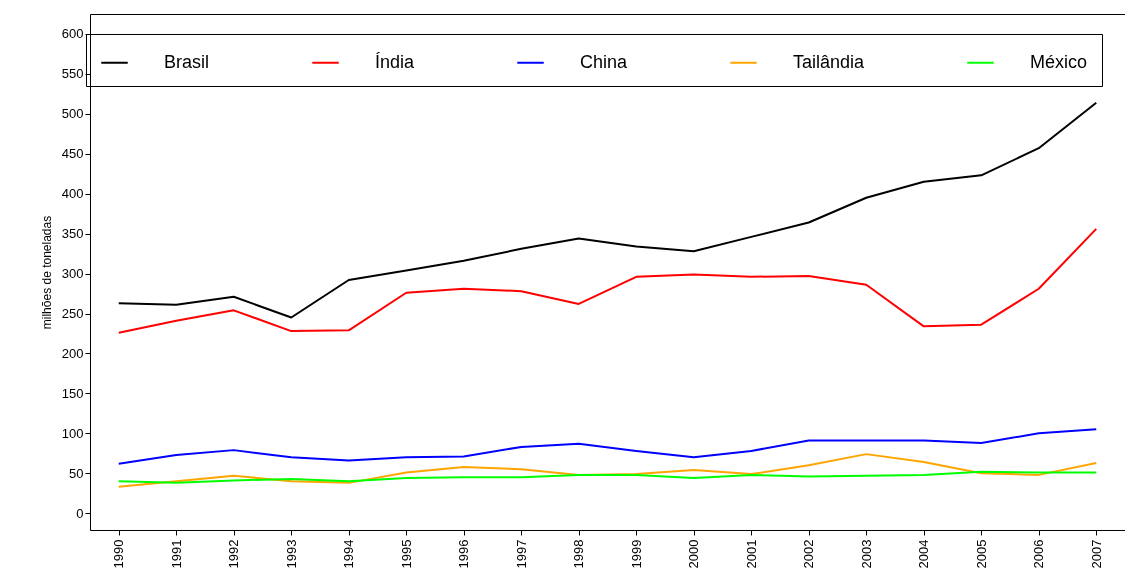 Image resolution: width=1129 pixels, height=581 pixels. What do you see at coordinates (694, 554) in the screenshot?
I see `x-tick-label: 2000` at bounding box center [694, 554].